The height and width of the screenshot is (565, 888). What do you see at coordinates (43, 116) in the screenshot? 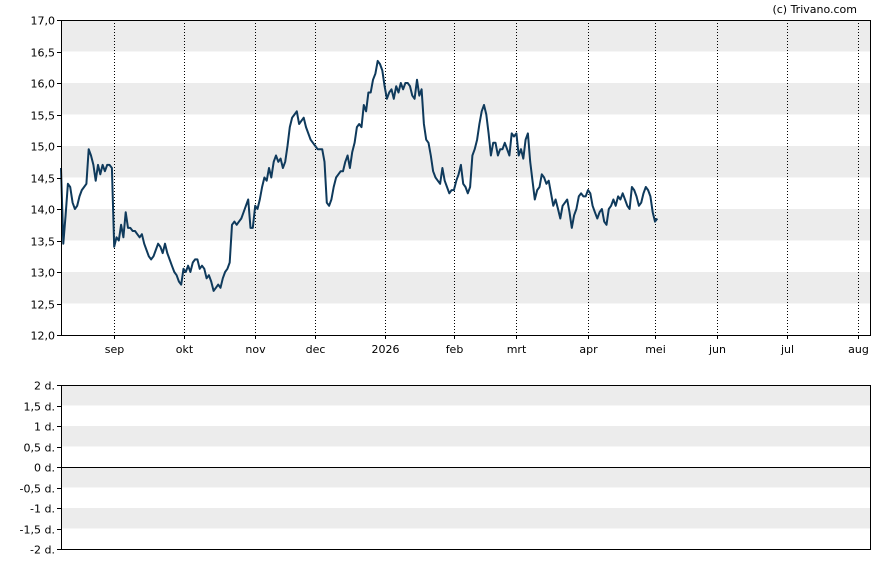
I see `y-tick-label: 15,5` at bounding box center [43, 116].